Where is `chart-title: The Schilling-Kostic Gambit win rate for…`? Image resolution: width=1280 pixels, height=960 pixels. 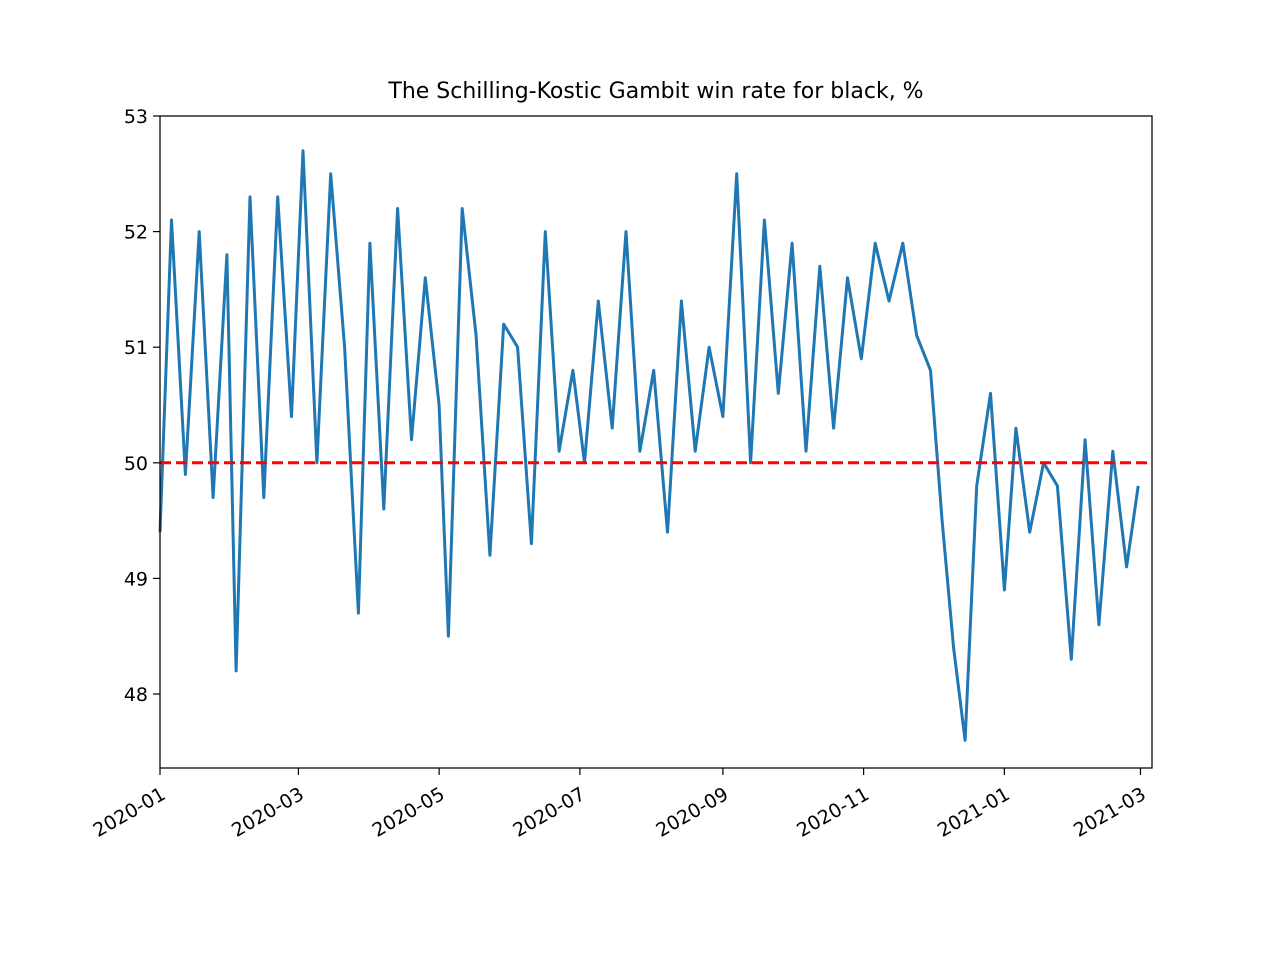
chart-title: The Schilling-Kostic Gambit win rate for… is located at coordinates (655, 91).